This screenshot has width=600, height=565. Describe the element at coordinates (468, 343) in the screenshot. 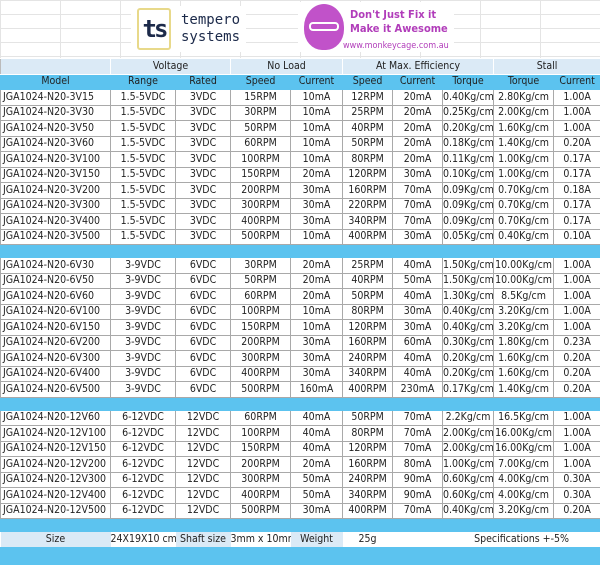

I see `value-cell: 0.30Kg/cm` at that location.